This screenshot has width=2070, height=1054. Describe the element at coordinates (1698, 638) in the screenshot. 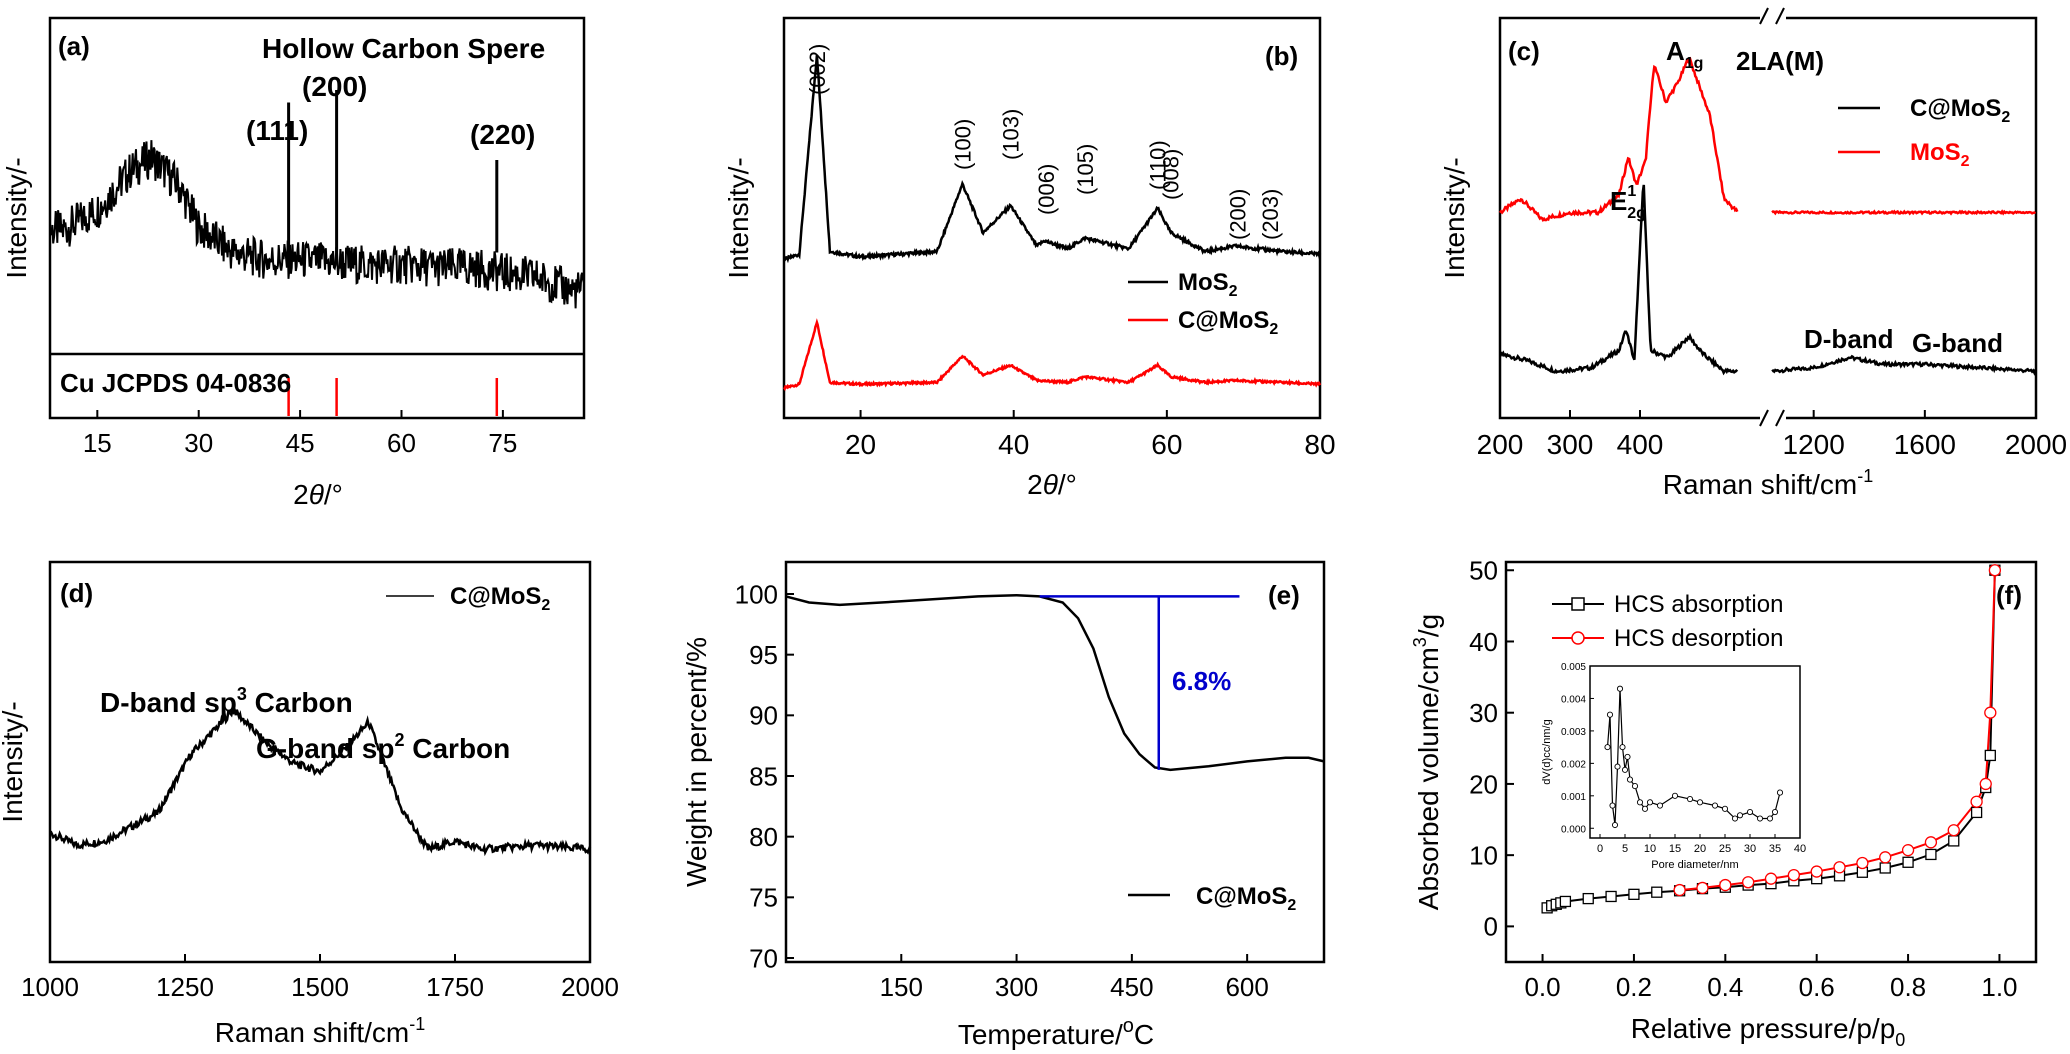

I see `legend-label-desorption: HCS desorption` at that location.